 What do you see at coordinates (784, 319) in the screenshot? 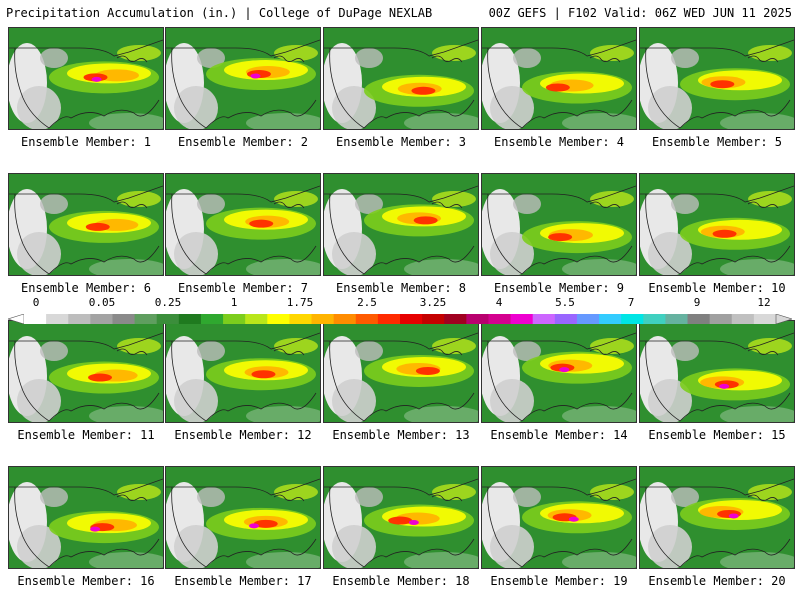
I see `colorbar-right-arrow` at bounding box center [784, 319].